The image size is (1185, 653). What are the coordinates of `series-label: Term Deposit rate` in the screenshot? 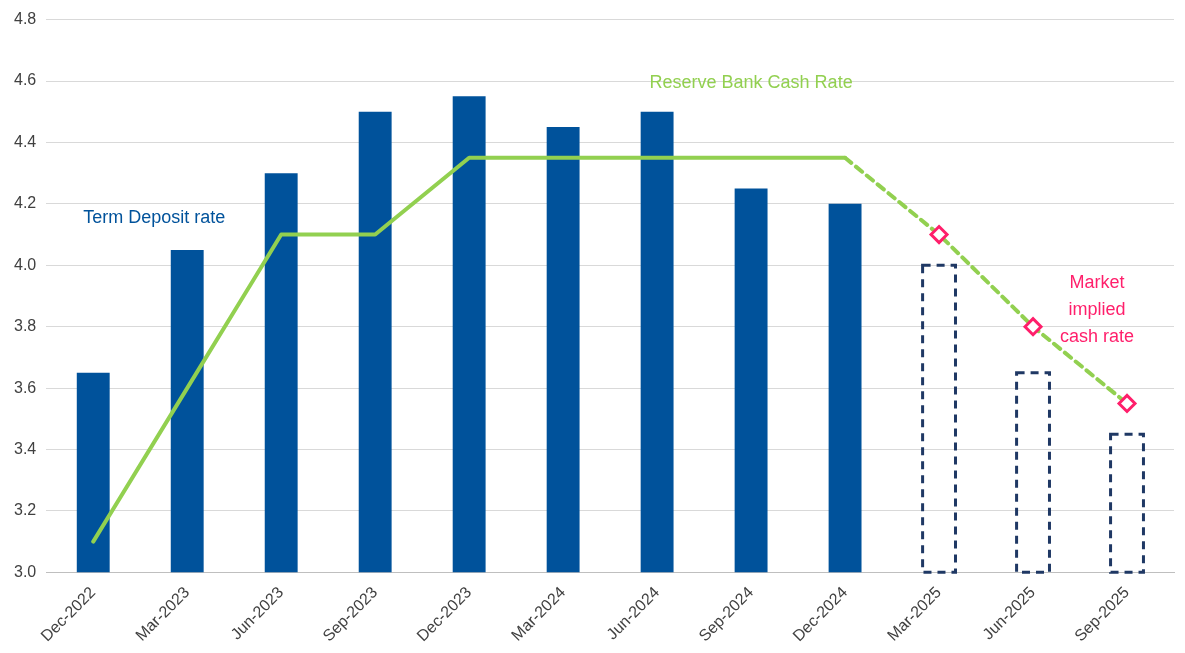 It's located at (154, 216).